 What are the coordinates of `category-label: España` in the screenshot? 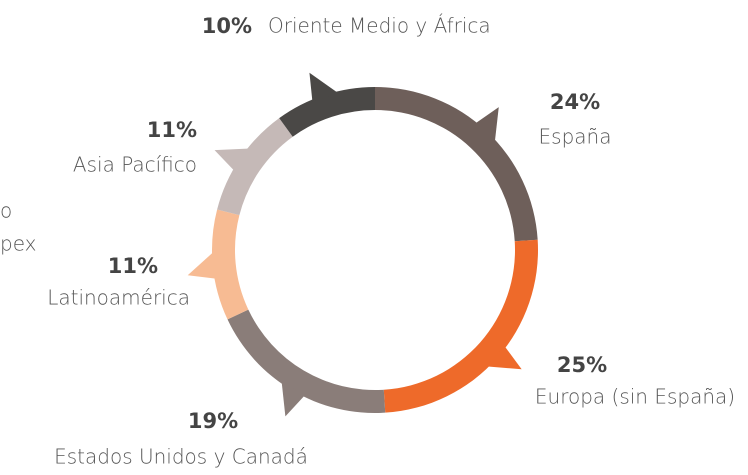 It's located at (575, 137).